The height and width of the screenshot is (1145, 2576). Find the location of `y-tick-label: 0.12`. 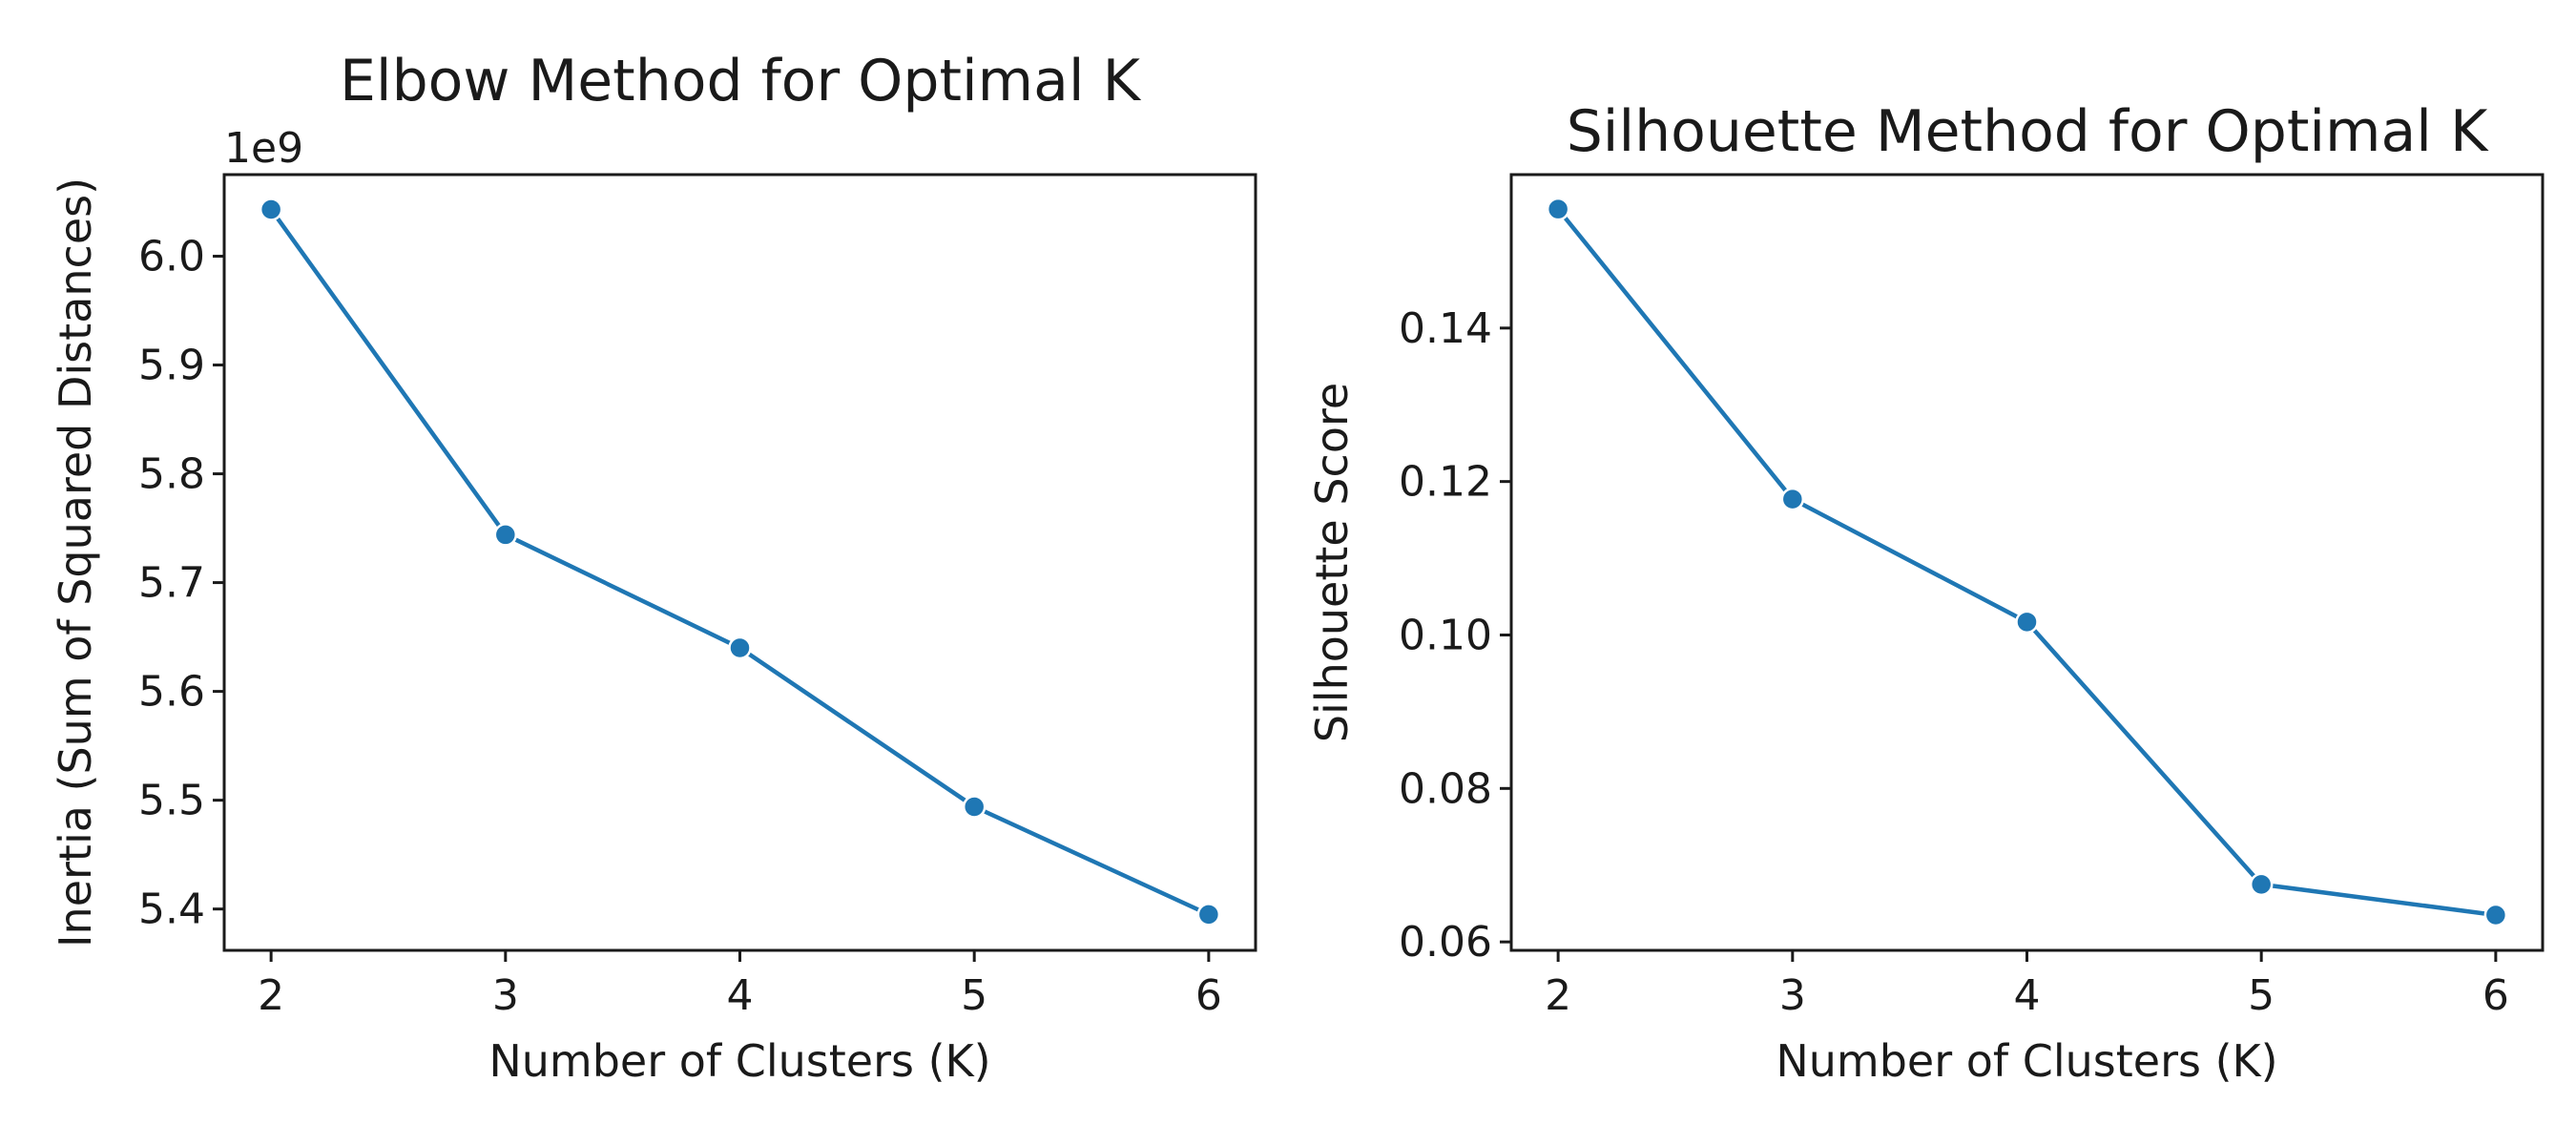

y-tick-label: 0.12 is located at coordinates (1445, 483).